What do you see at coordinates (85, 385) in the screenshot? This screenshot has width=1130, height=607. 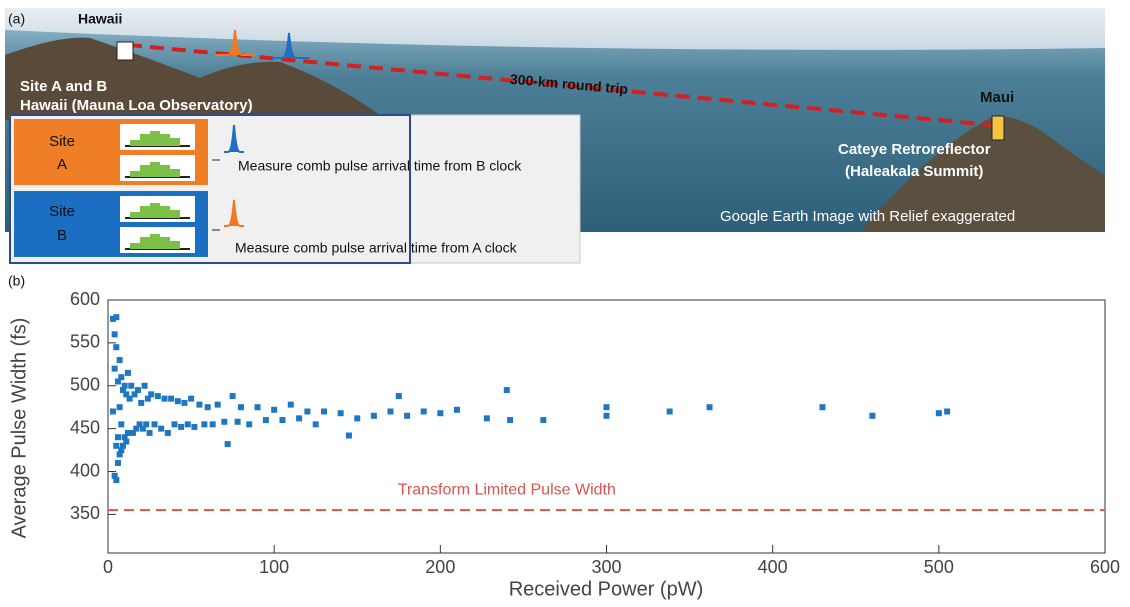 I see `y-tick-label: 500` at bounding box center [85, 385].